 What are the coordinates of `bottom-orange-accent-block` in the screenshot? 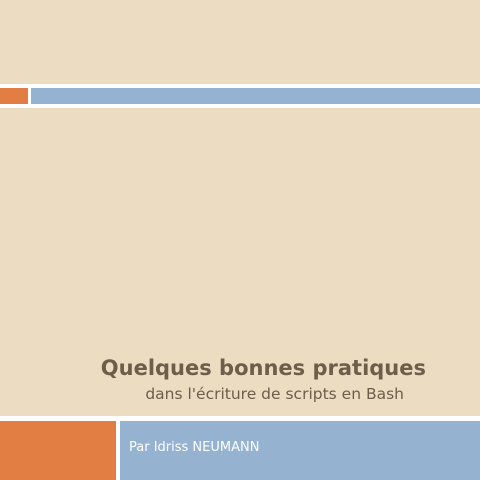 It's located at (58, 450).